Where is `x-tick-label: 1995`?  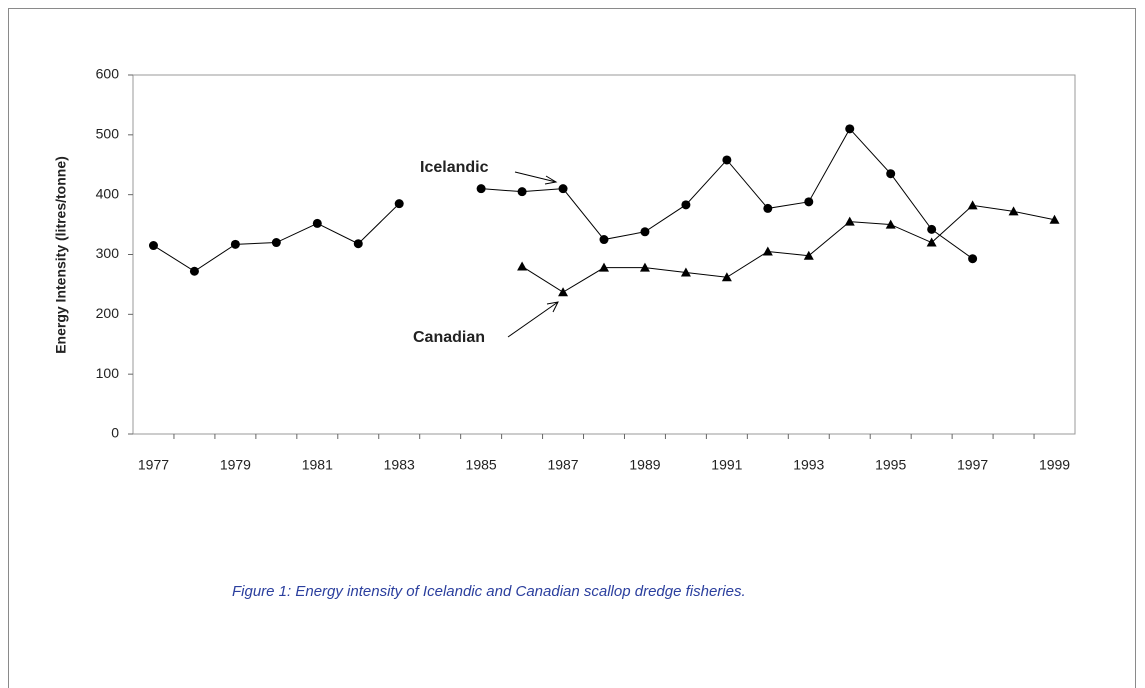 x-tick-label: 1995 is located at coordinates (890, 465).